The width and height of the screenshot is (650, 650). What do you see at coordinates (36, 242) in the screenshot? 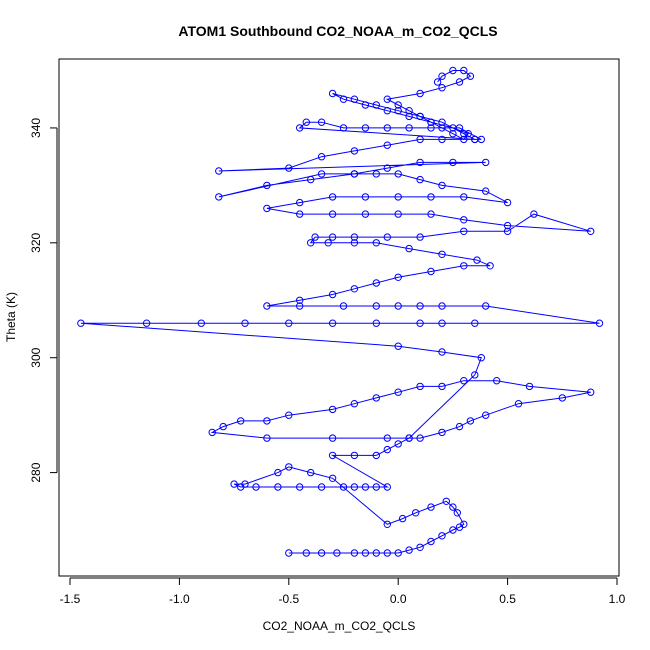
I see `y-tick-label: 320` at bounding box center [36, 242].